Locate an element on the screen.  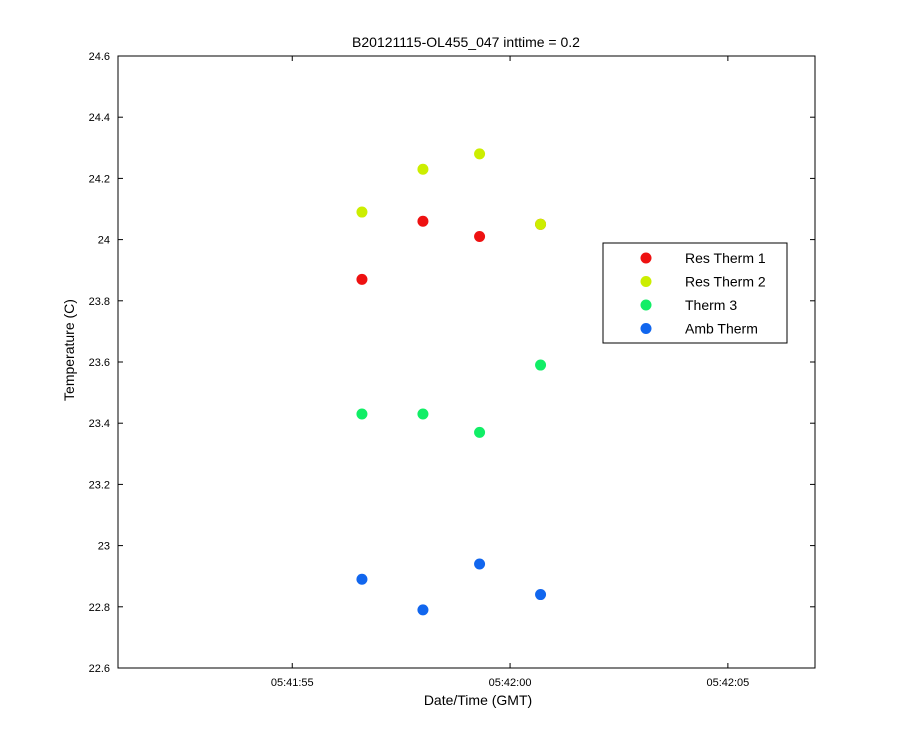
y-axis-title: Temperature (C) is located at coordinates (69, 350).